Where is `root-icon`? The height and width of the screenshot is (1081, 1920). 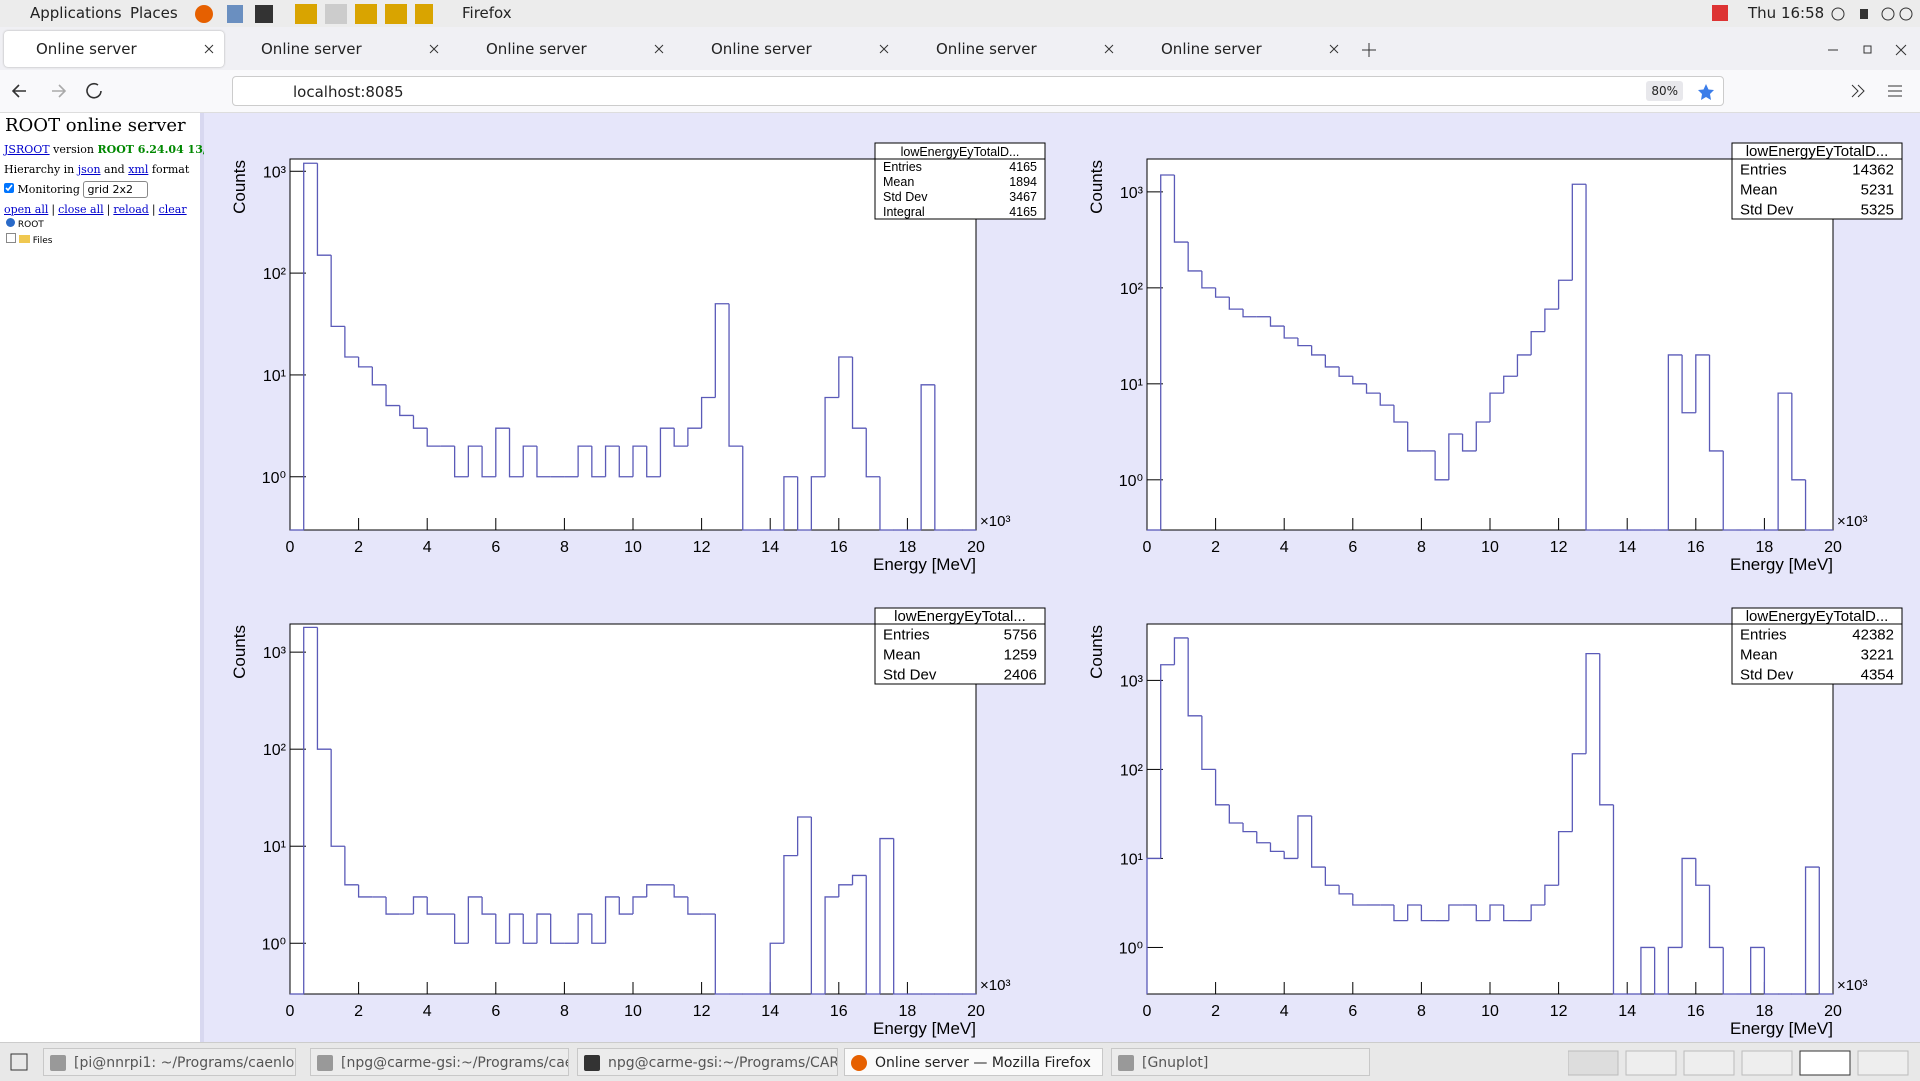
root-icon is located at coordinates (10, 222).